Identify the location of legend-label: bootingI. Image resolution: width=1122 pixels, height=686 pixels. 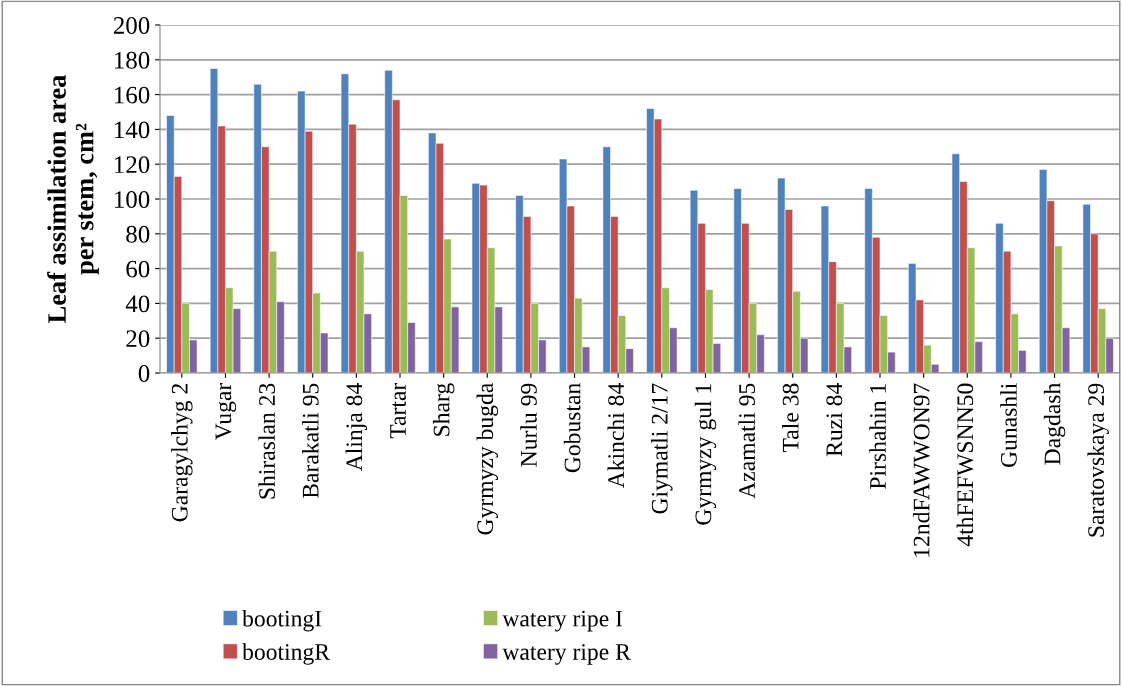
(282, 620).